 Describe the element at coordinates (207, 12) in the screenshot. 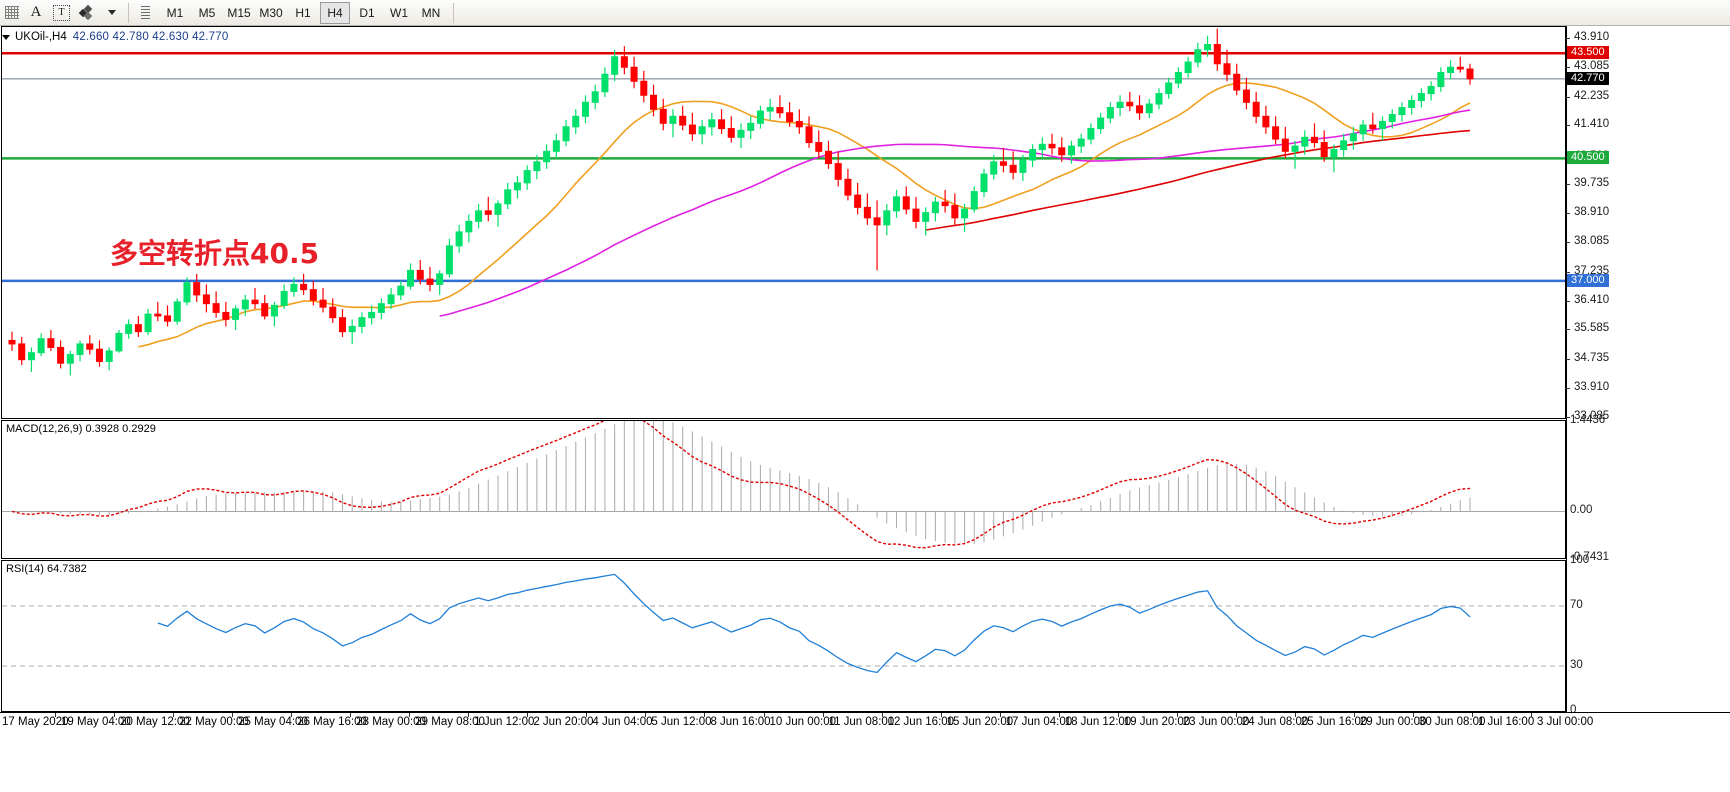

I see `timeframe-button-m5: M5` at that location.